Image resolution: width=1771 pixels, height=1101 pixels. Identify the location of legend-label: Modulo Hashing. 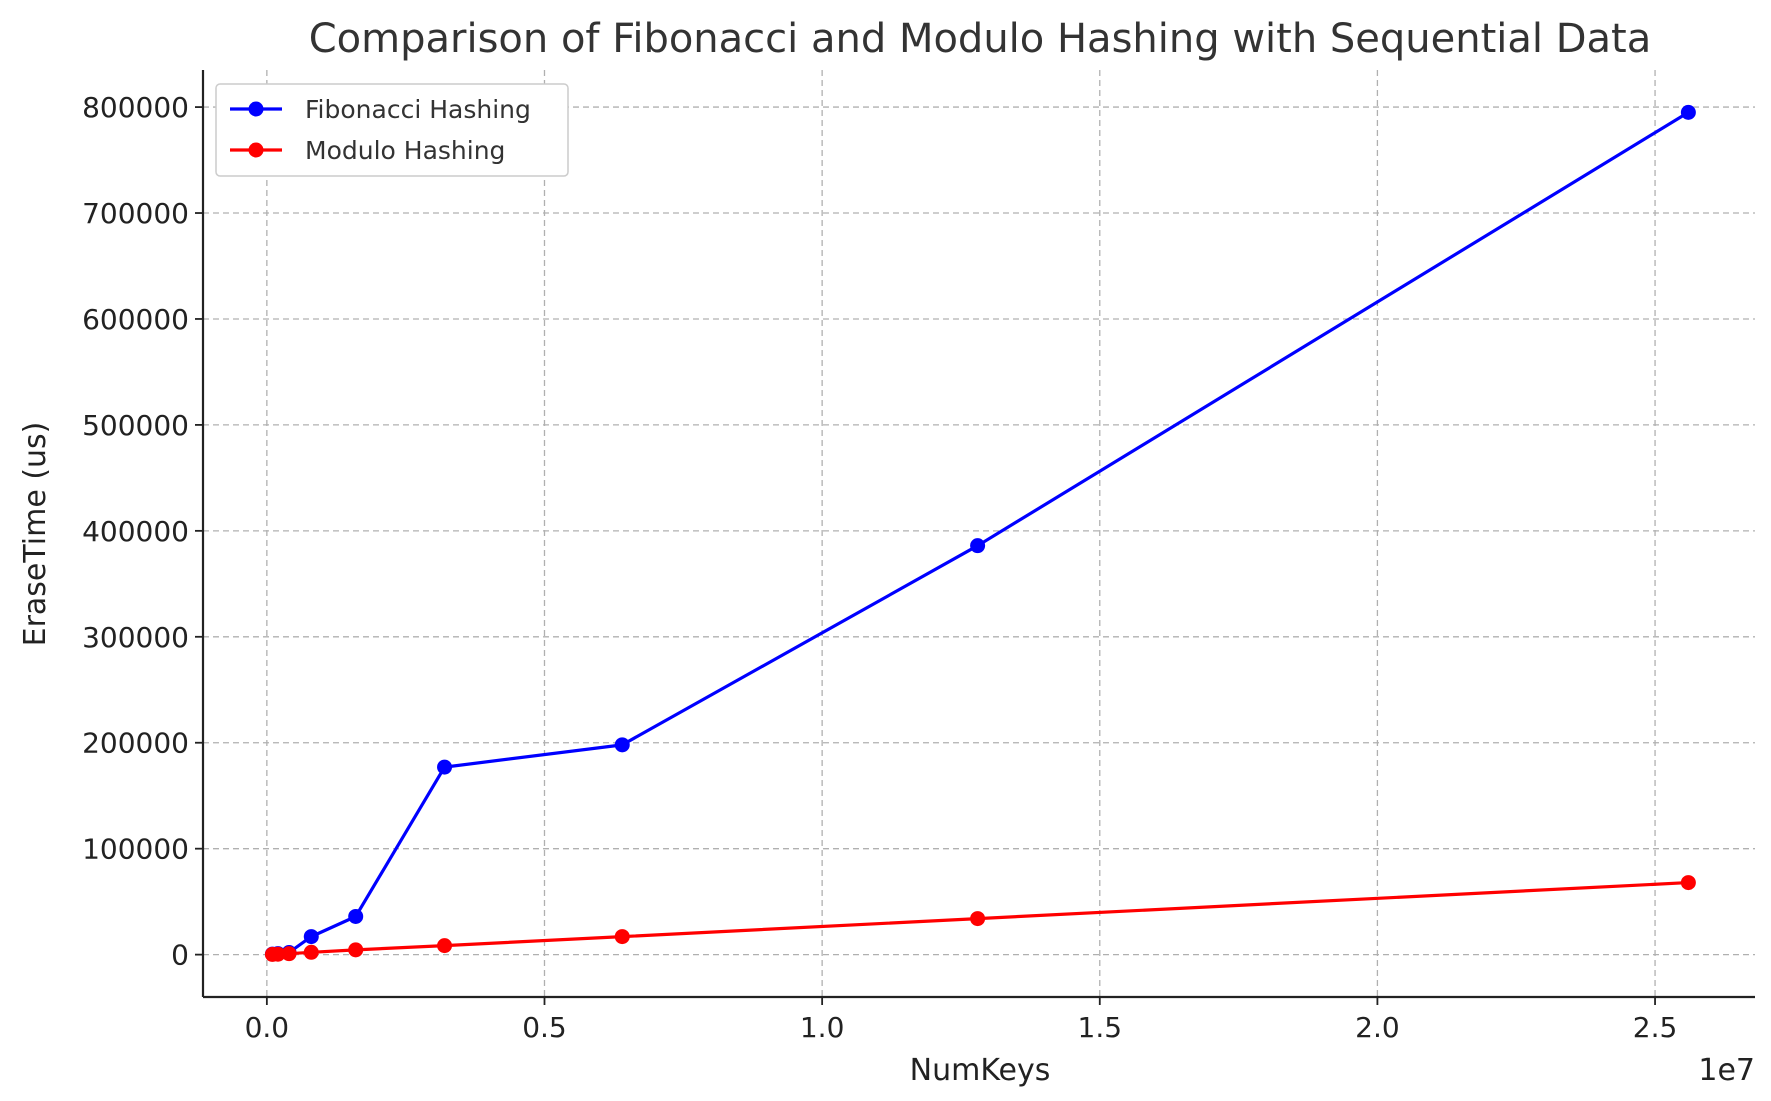
(405, 150).